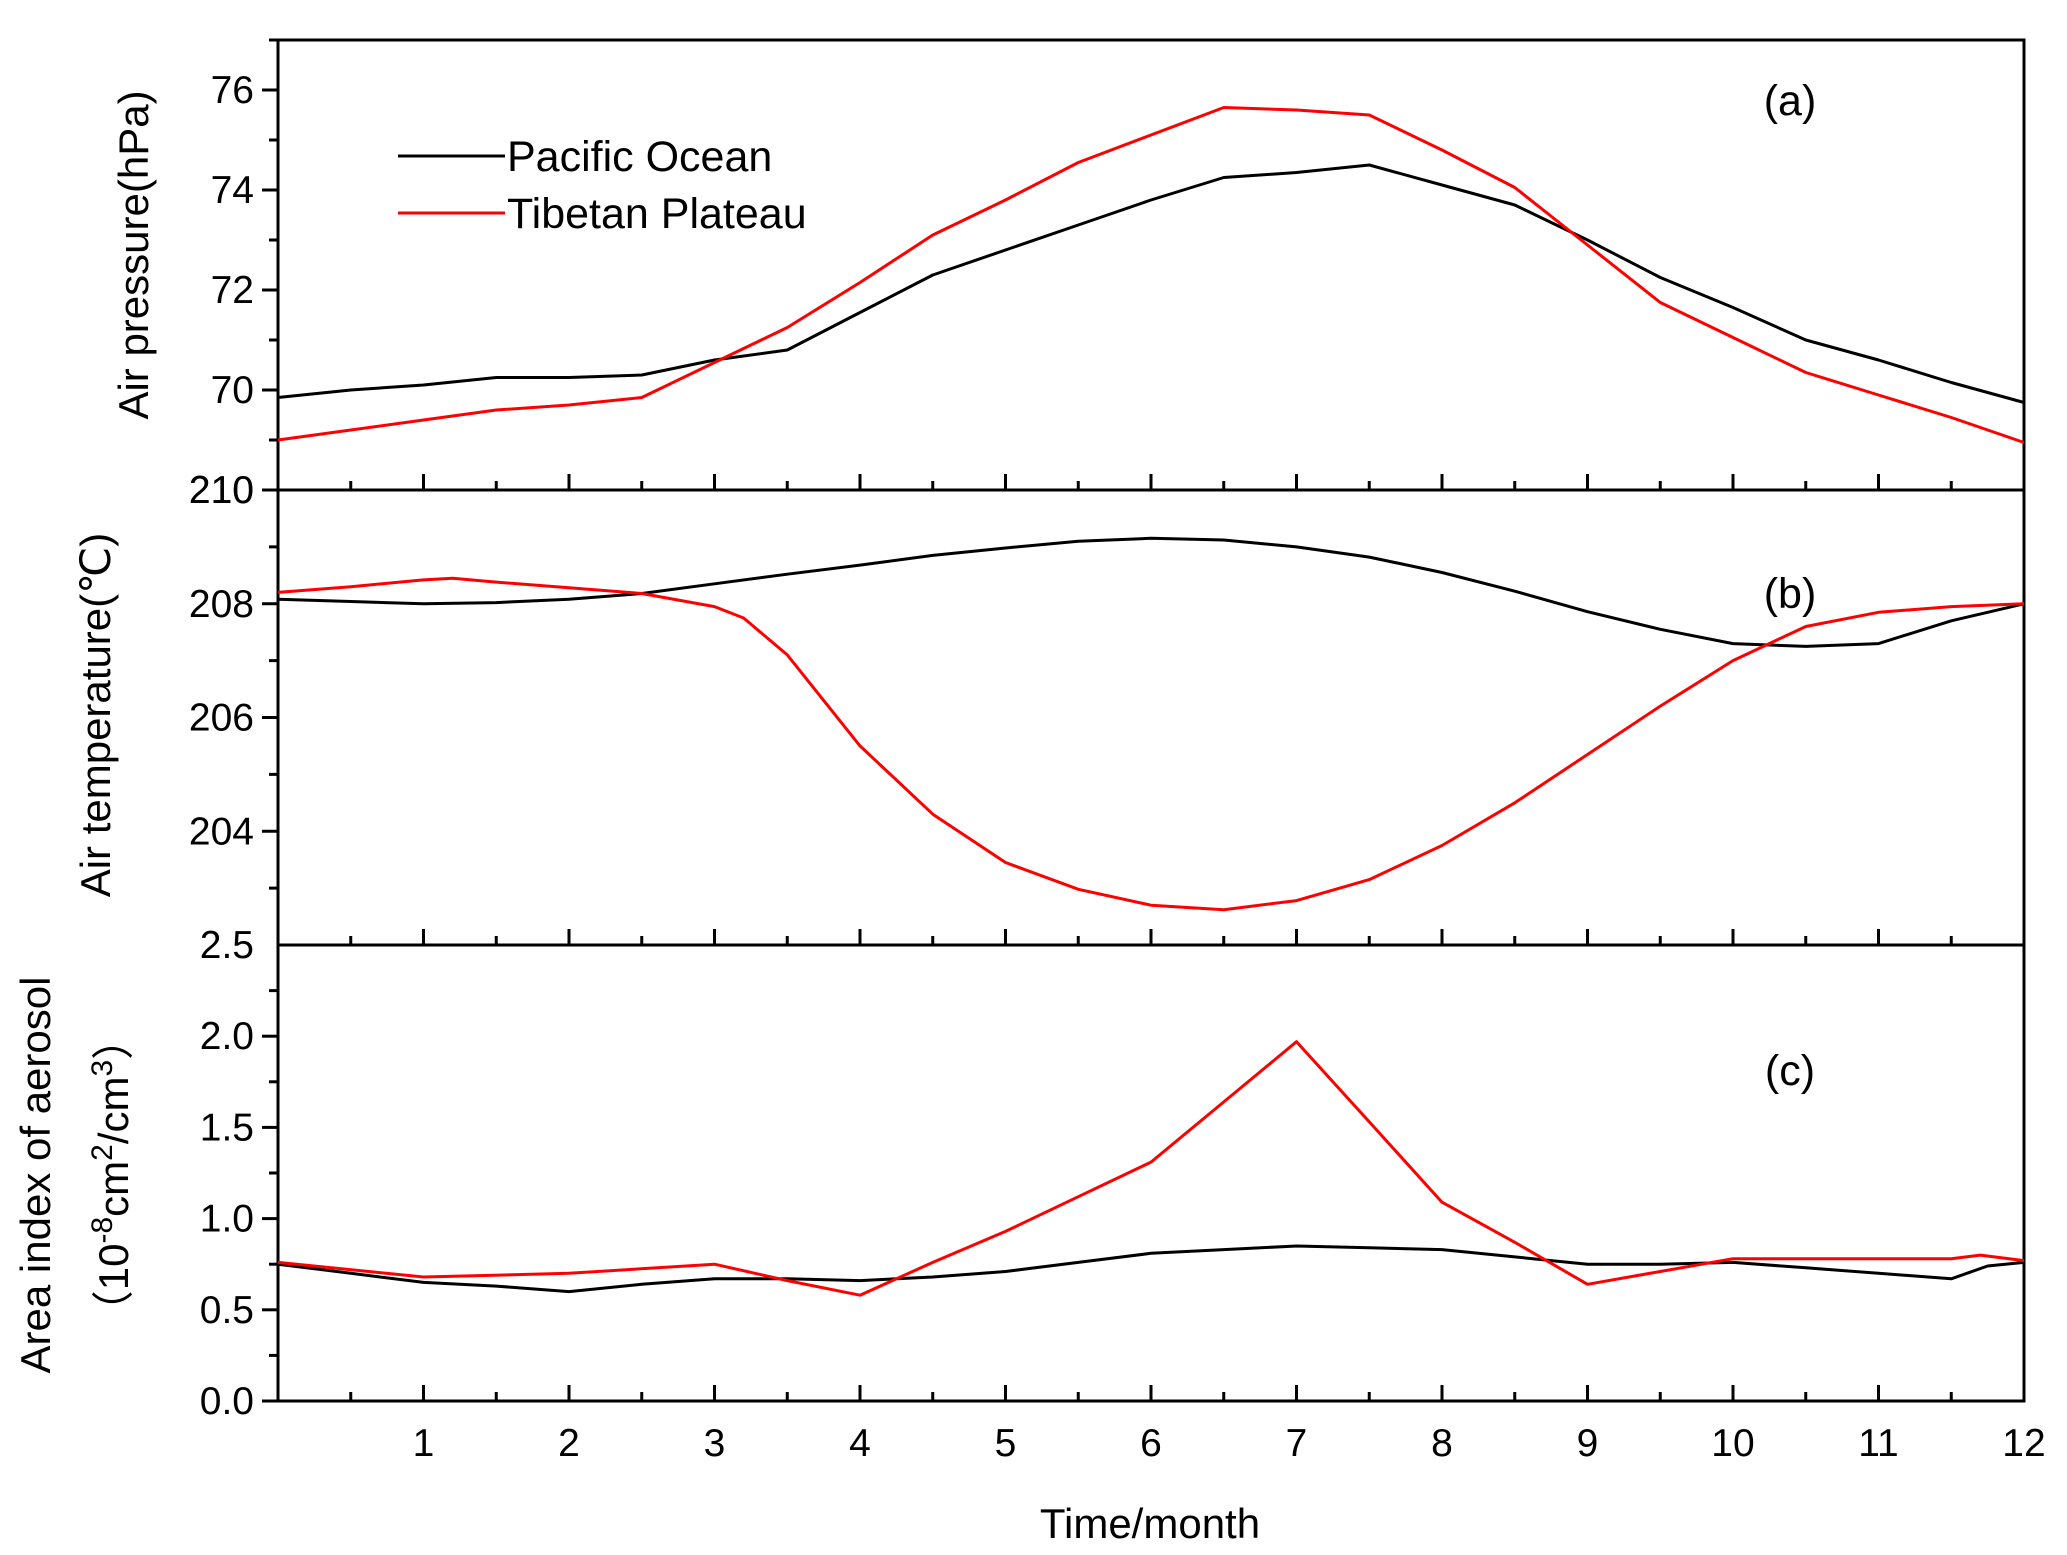 The image size is (2067, 1555). I want to click on panel-c-y-tick-labels: 0.0 0.5 1.0 1.5 2.0, so click(227, 1219).